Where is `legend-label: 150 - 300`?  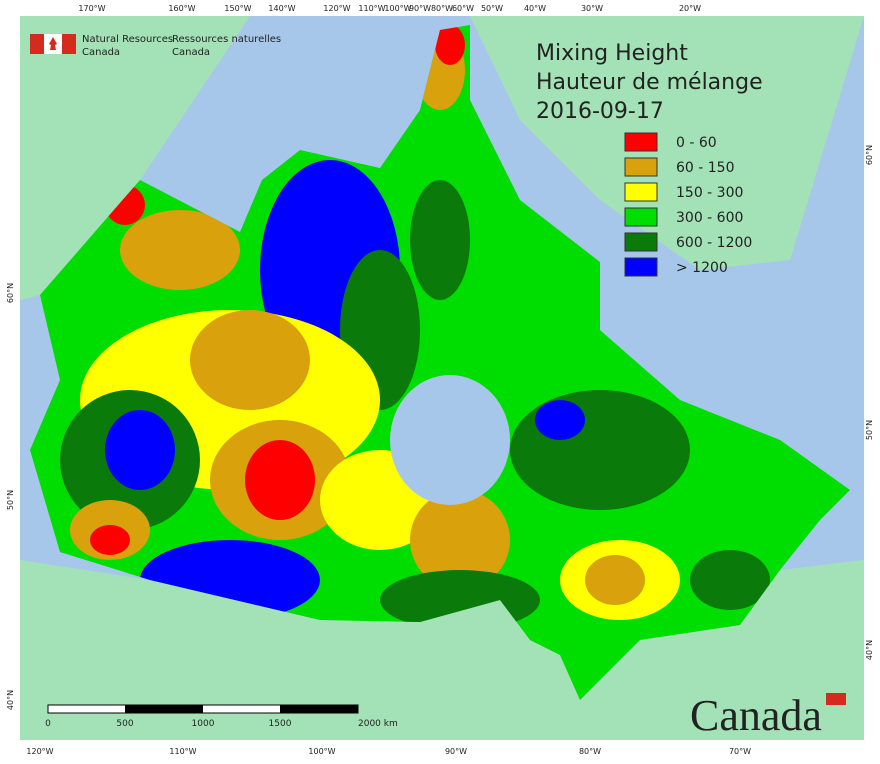 legend-label: 150 - 300 is located at coordinates (709, 193).